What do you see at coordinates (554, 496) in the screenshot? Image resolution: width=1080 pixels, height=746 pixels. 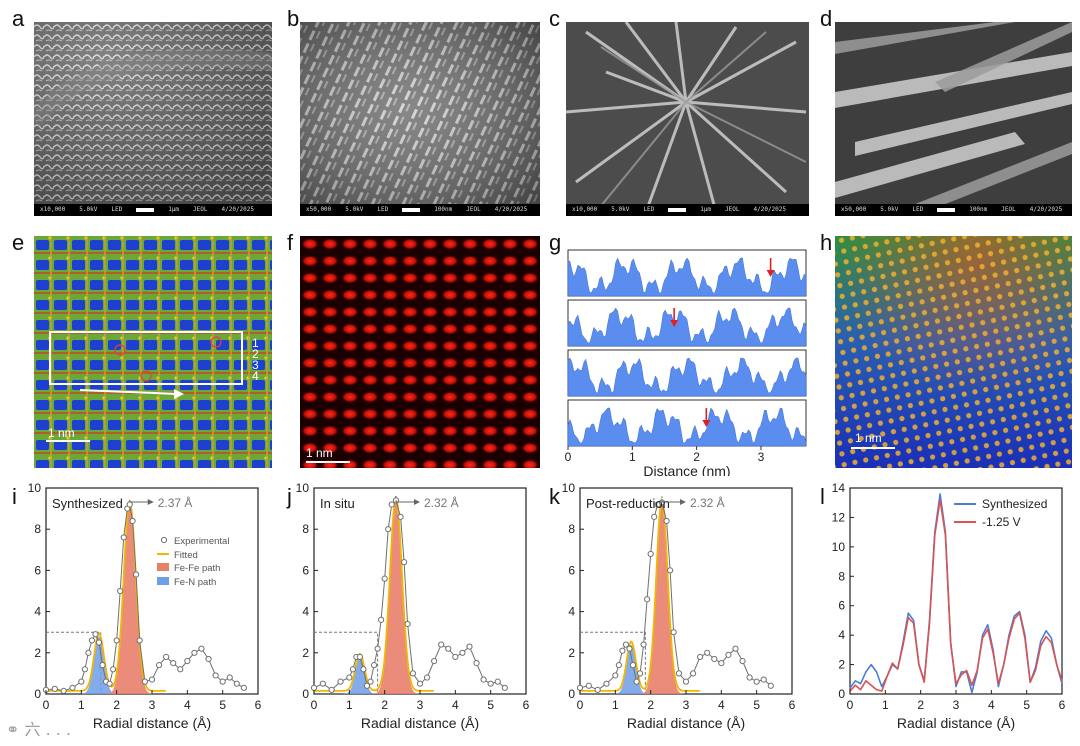 I see `panel-label-k: k` at bounding box center [554, 496].